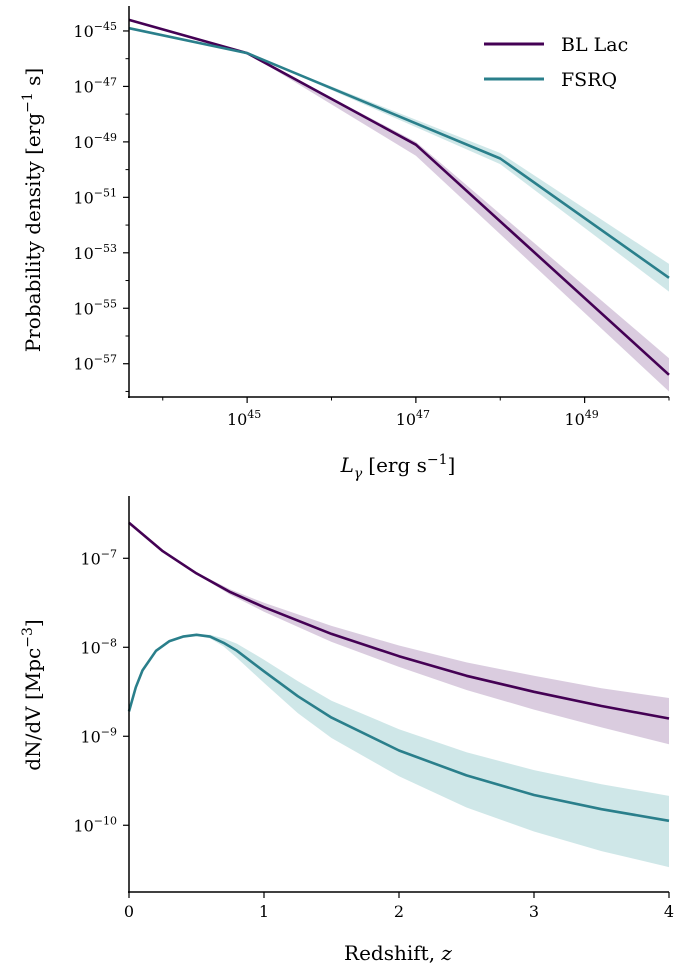 The image size is (699, 971). What do you see at coordinates (254, 414) in the screenshot?
I see `tick-exponent: 45` at bounding box center [254, 414].